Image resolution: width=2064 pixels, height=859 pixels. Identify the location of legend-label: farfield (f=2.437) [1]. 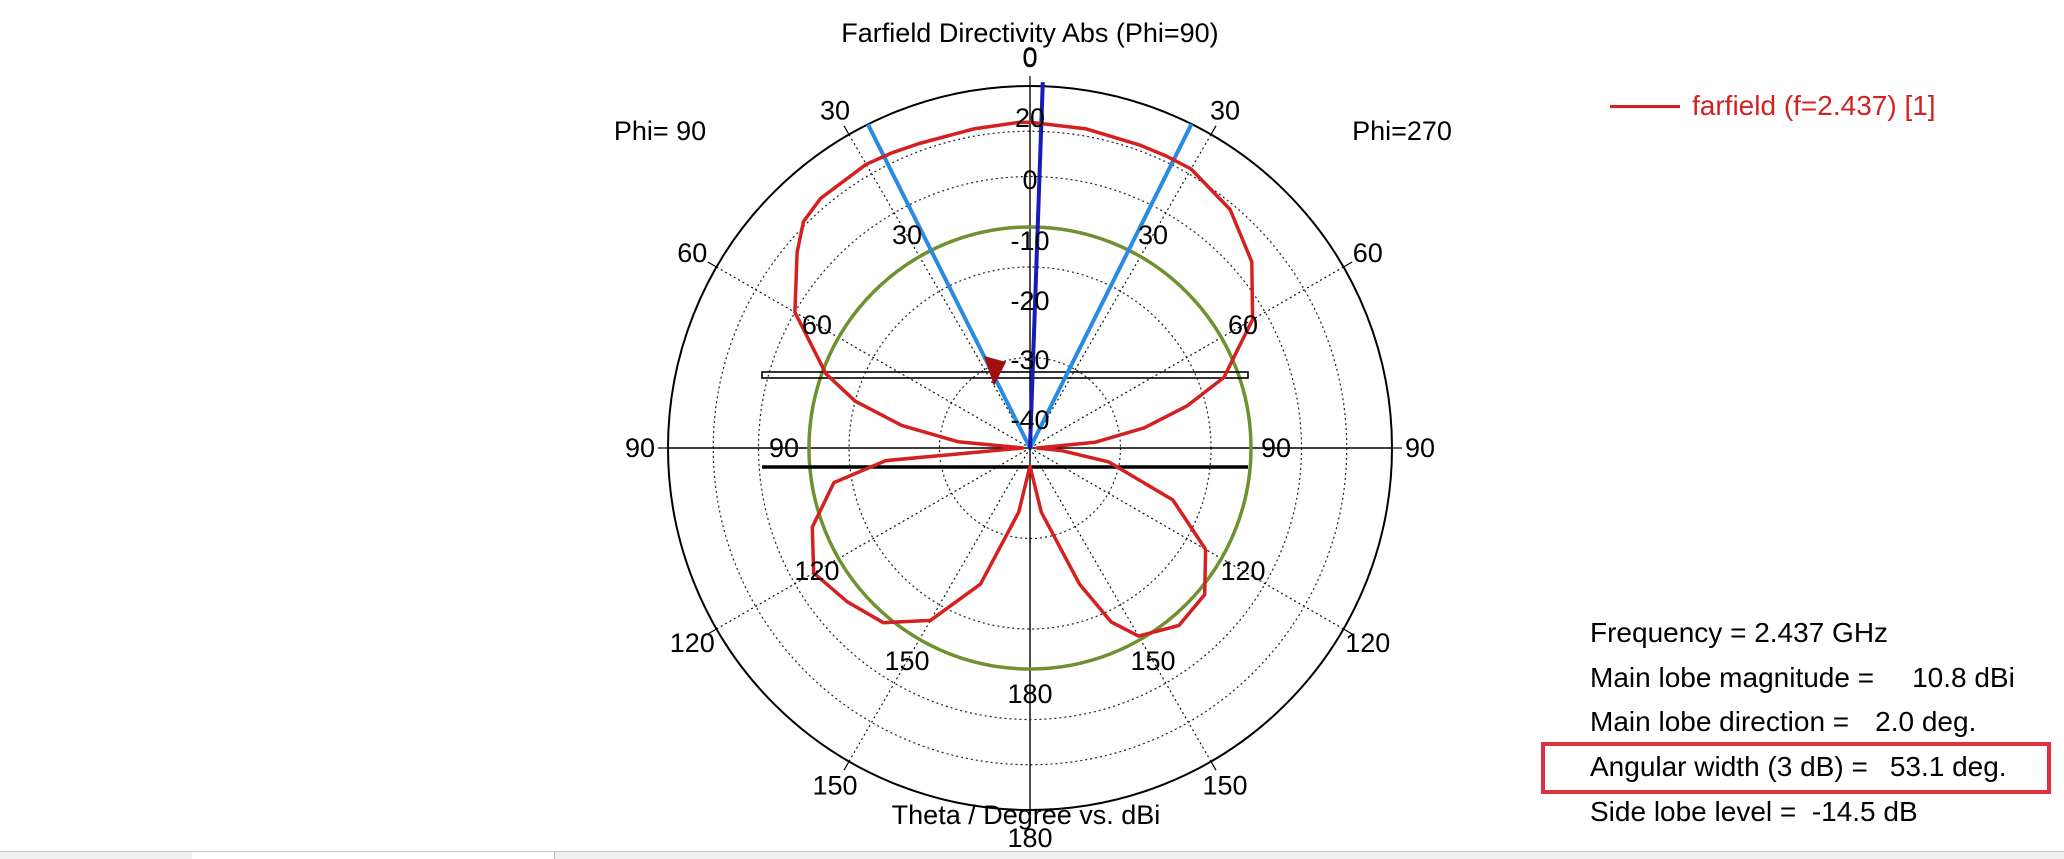
(1814, 105).